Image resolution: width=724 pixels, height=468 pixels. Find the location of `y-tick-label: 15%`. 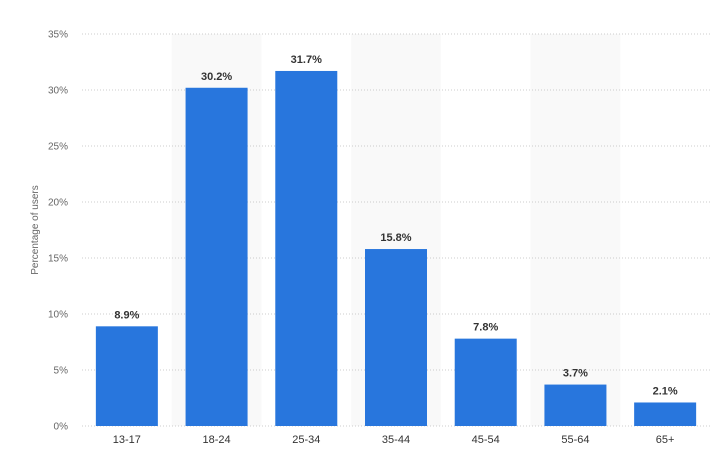

y-tick-label: 15% is located at coordinates (58, 259).